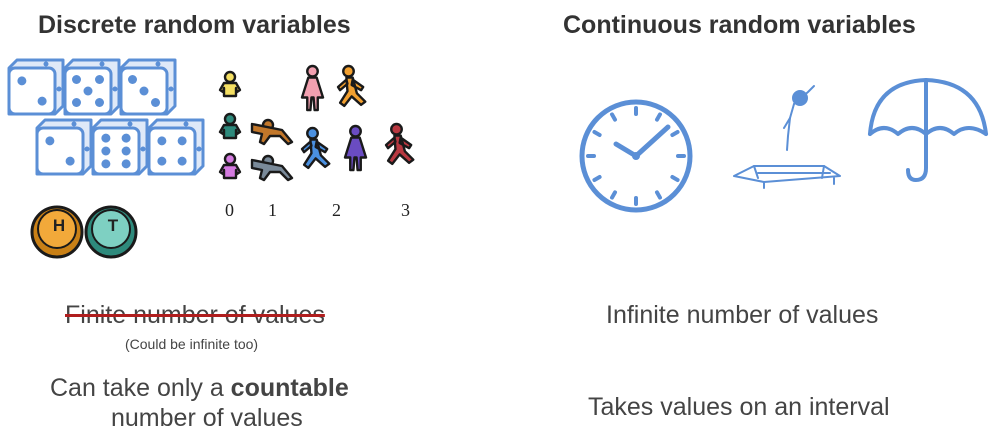  I want to click on people-group, so click(316, 123).